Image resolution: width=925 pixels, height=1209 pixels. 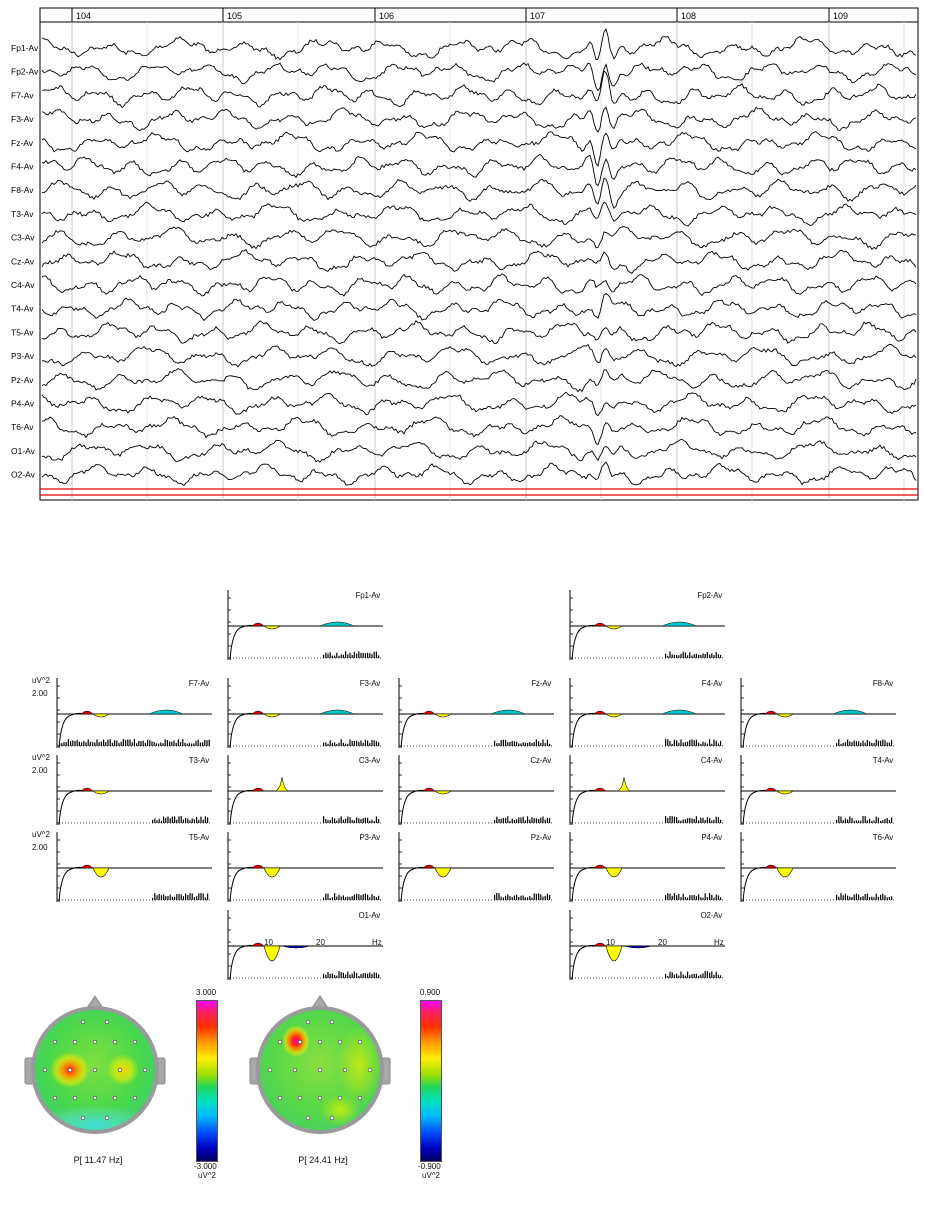 What do you see at coordinates (430, 992) in the screenshot?
I see `colorbar-24hz-max: 0.900` at bounding box center [430, 992].